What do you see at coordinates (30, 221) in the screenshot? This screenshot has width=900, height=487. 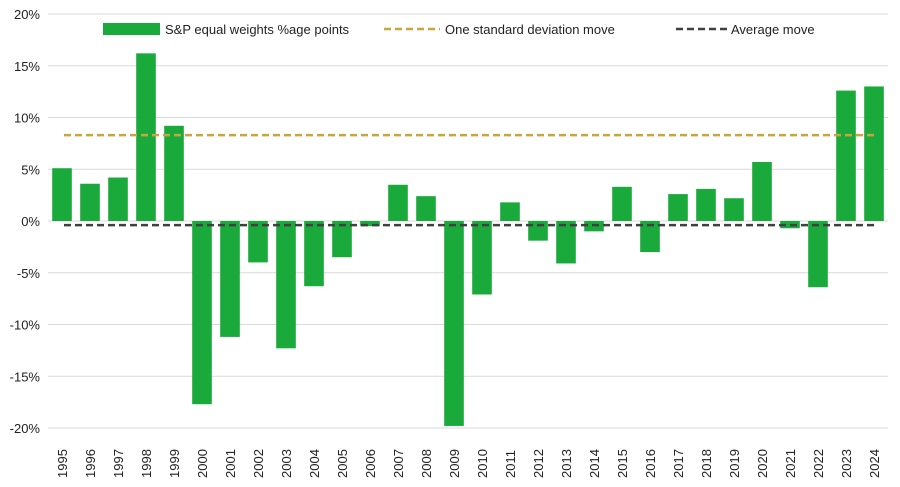 I see `y-tick-label: 0%` at bounding box center [30, 221].